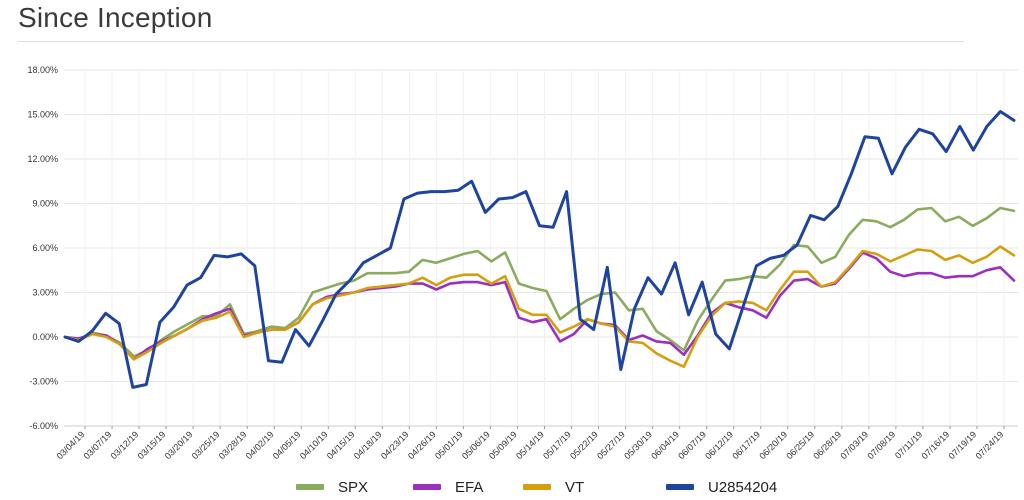 The image size is (1024, 500). What do you see at coordinates (827, 445) in the screenshot?
I see `x-tick-label: 06/28/19` at bounding box center [827, 445].